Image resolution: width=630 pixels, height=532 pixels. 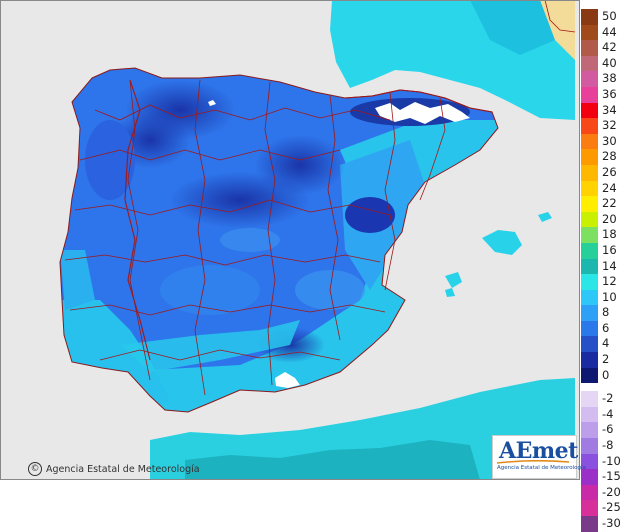 What do you see at coordinates (609, 218) in the screenshot?
I see `legend-label: 20` at bounding box center [609, 218].